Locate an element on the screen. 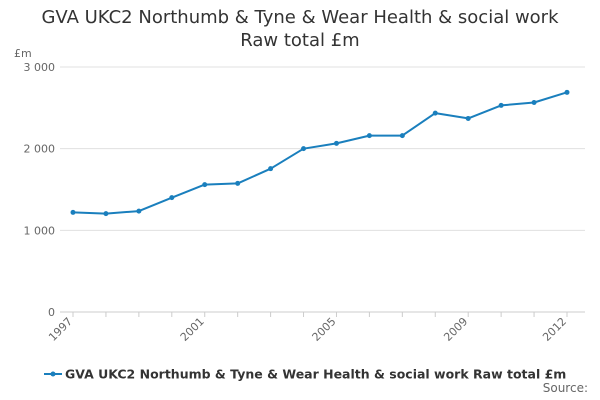 Image resolution: width=600 pixels, height=400 pixels. x-axis: 1997 2001 2005 2009 2012 is located at coordinates (315, 327).